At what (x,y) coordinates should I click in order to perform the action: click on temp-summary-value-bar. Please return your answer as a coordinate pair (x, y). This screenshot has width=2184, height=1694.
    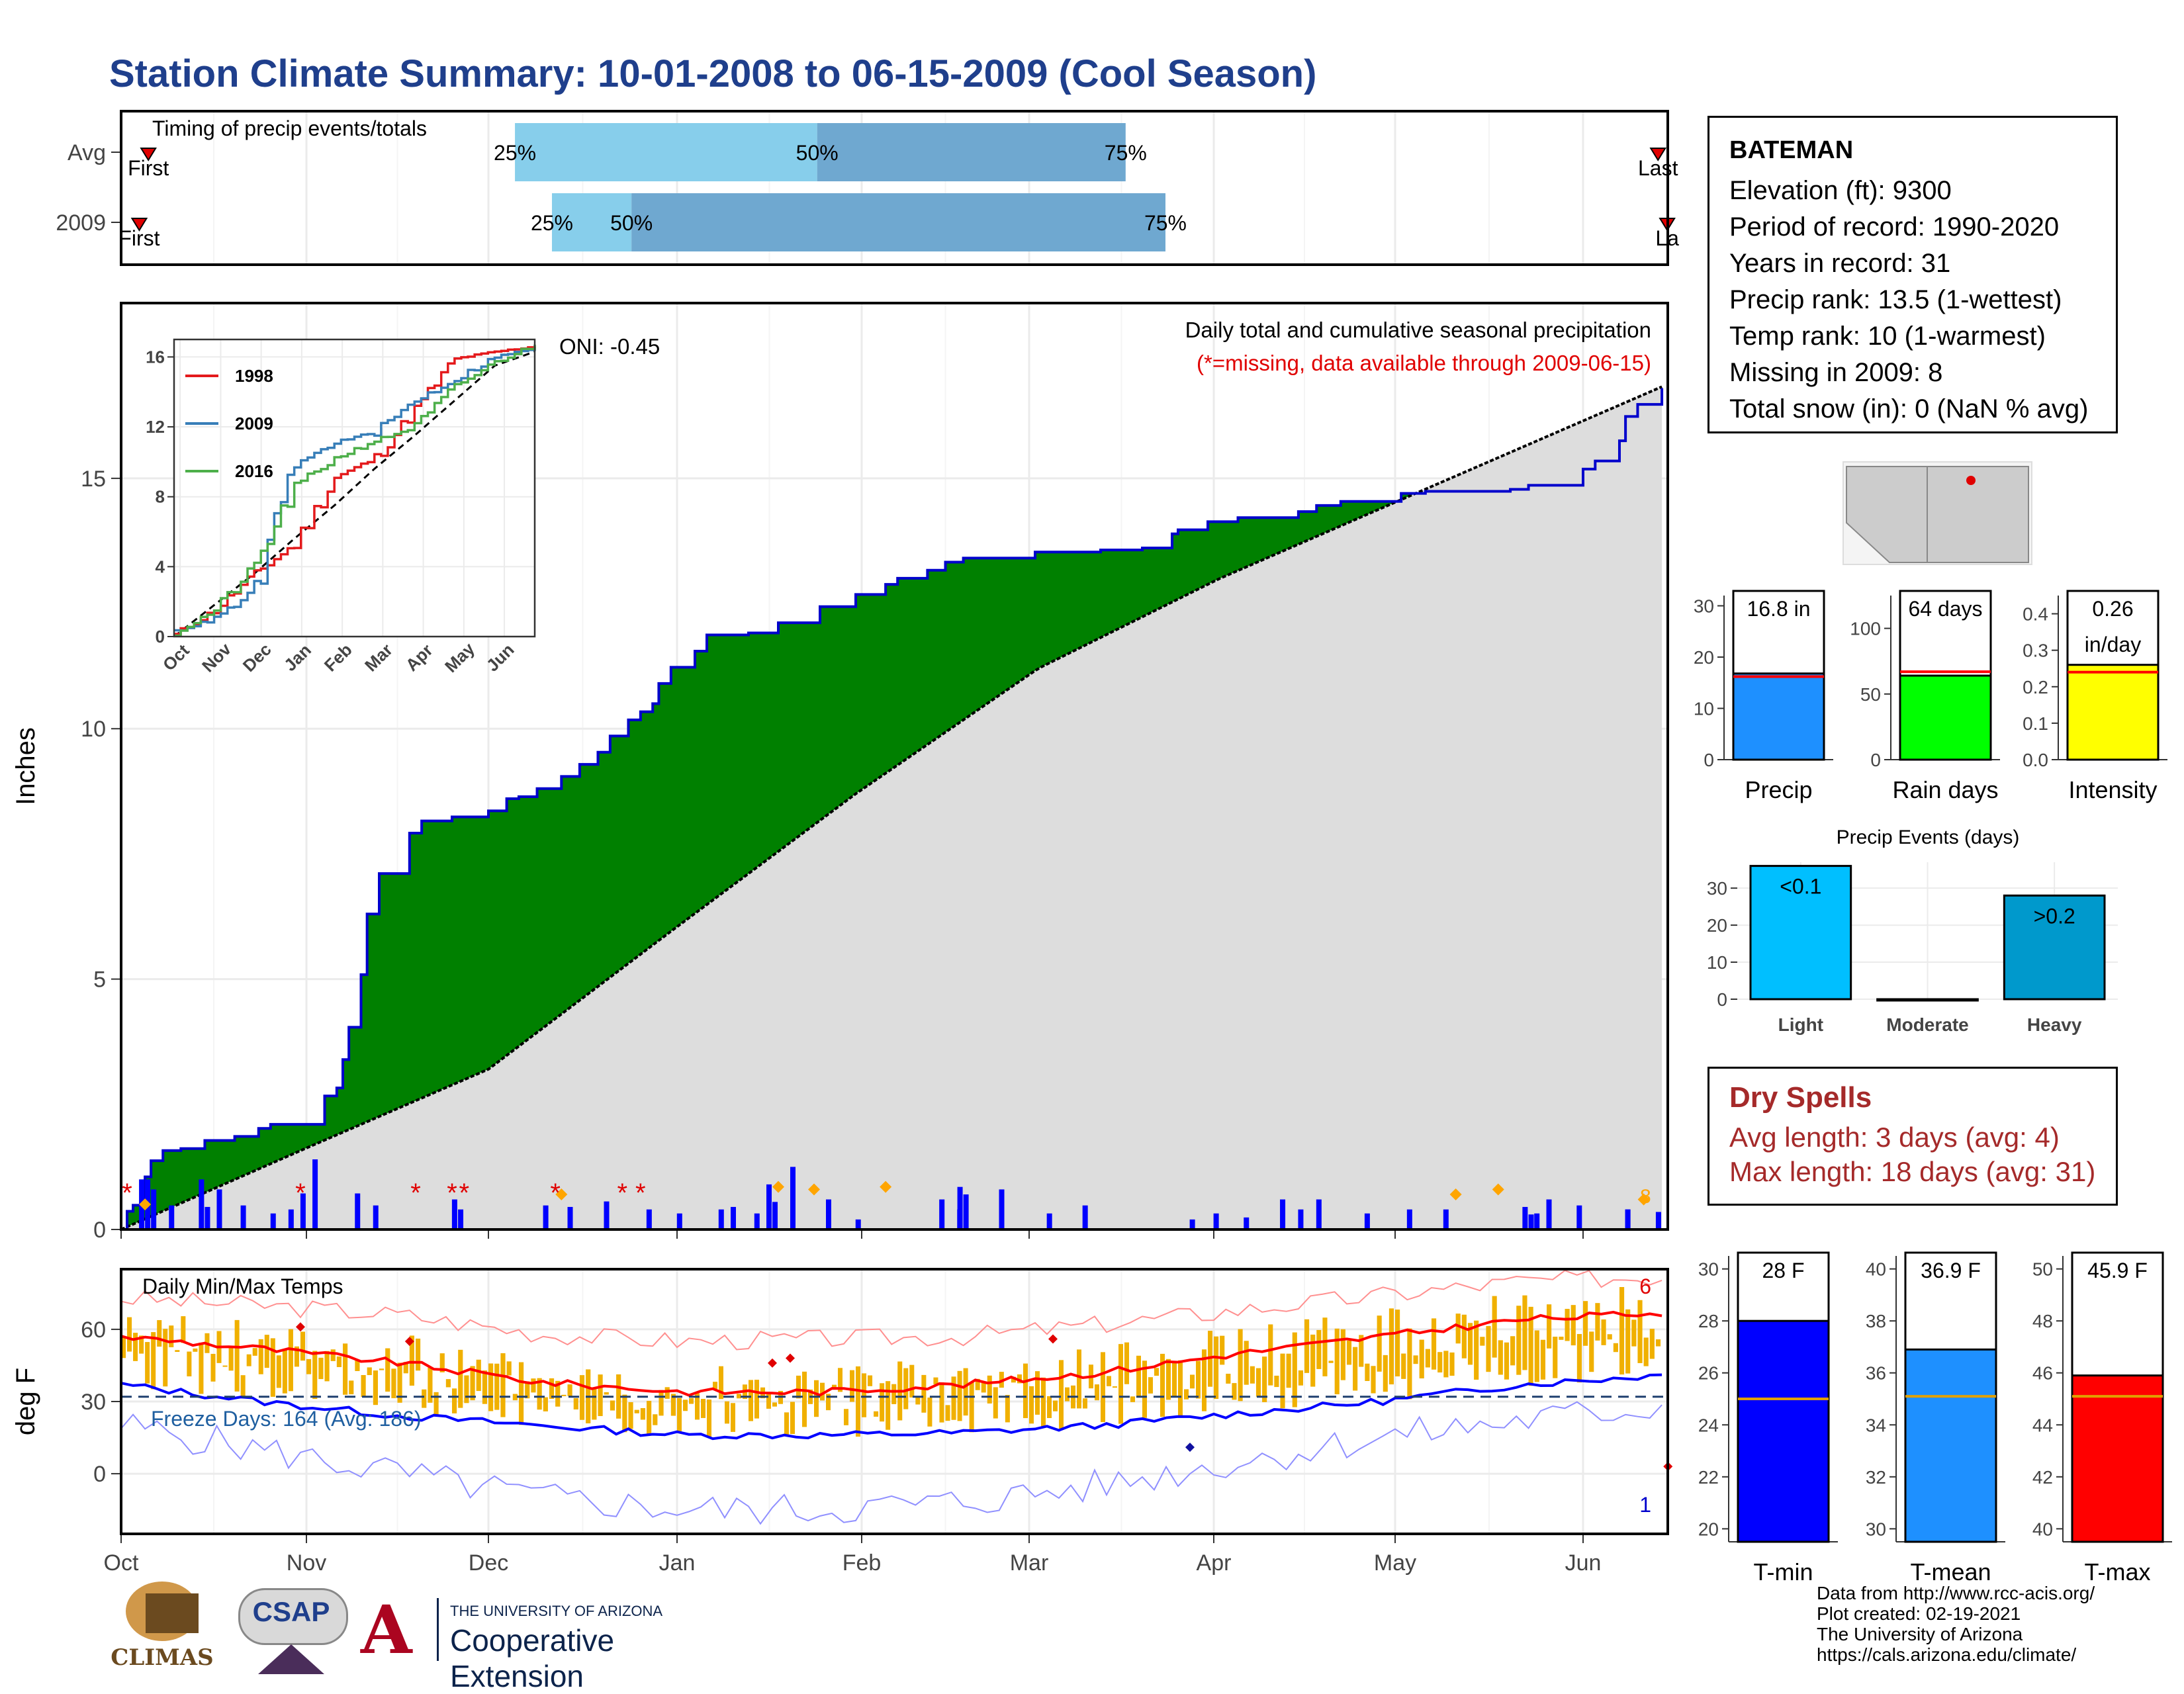
    Looking at the image, I should click on (1783, 1431).